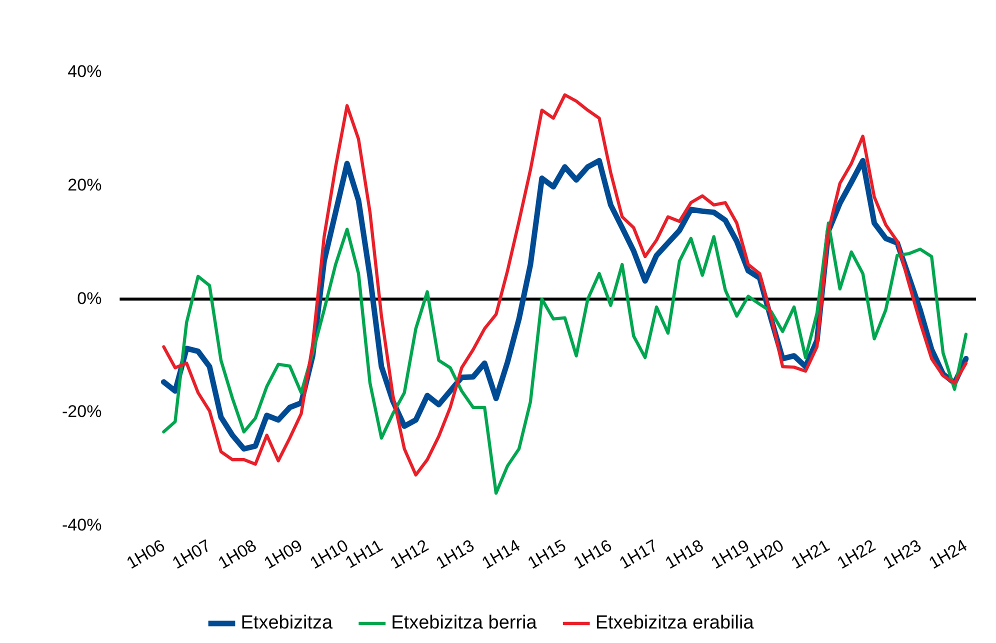 This screenshot has width=996, height=643. Describe the element at coordinates (283, 554) in the screenshot. I see `x-tick-label: 1H09` at that location.